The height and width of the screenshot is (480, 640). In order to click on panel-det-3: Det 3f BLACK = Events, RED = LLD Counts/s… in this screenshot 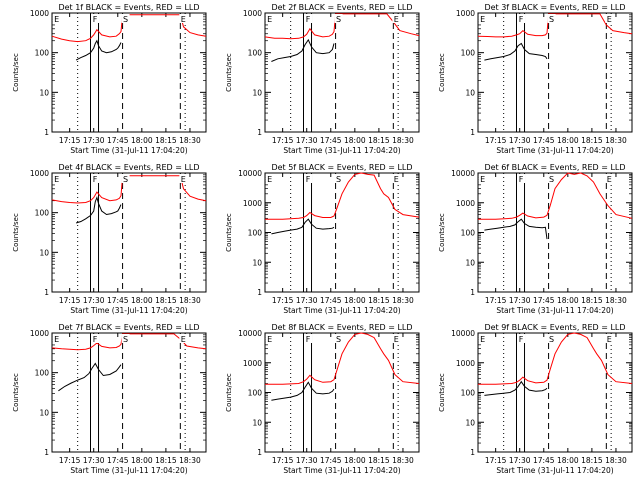, I will do `click(535, 79)`.